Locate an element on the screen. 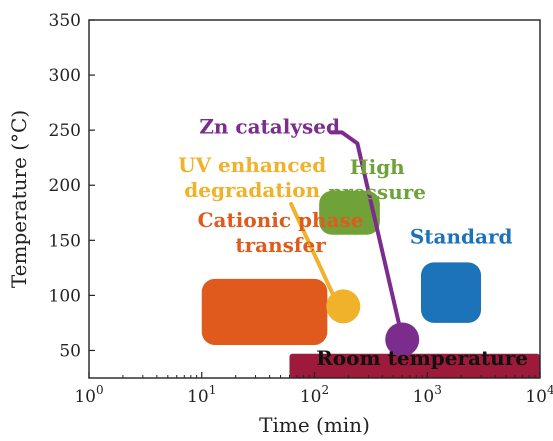  x-tick-label: 10³ is located at coordinates (427, 395).